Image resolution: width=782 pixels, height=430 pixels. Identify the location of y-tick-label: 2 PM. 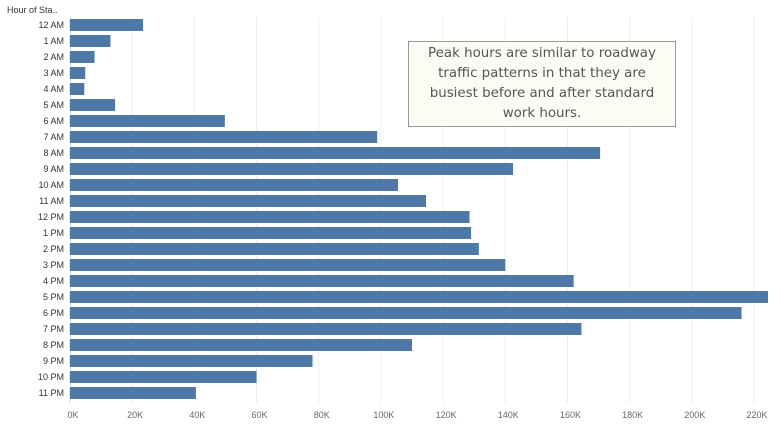
(53, 249).